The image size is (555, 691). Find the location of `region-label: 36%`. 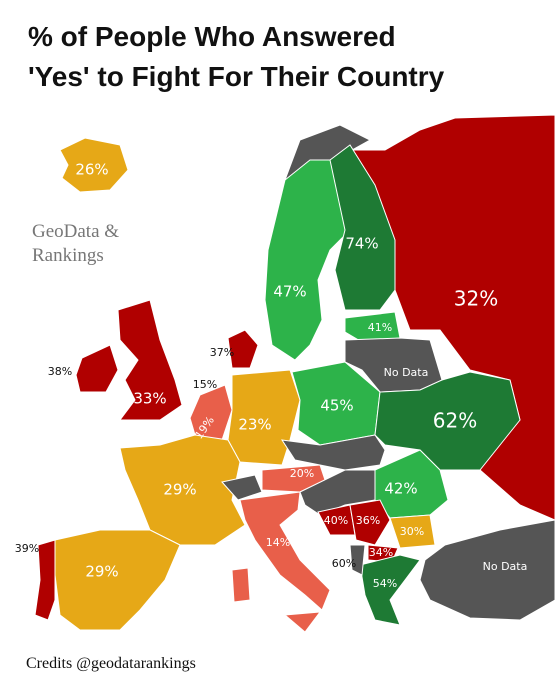

region-label: 36% is located at coordinates (368, 520).